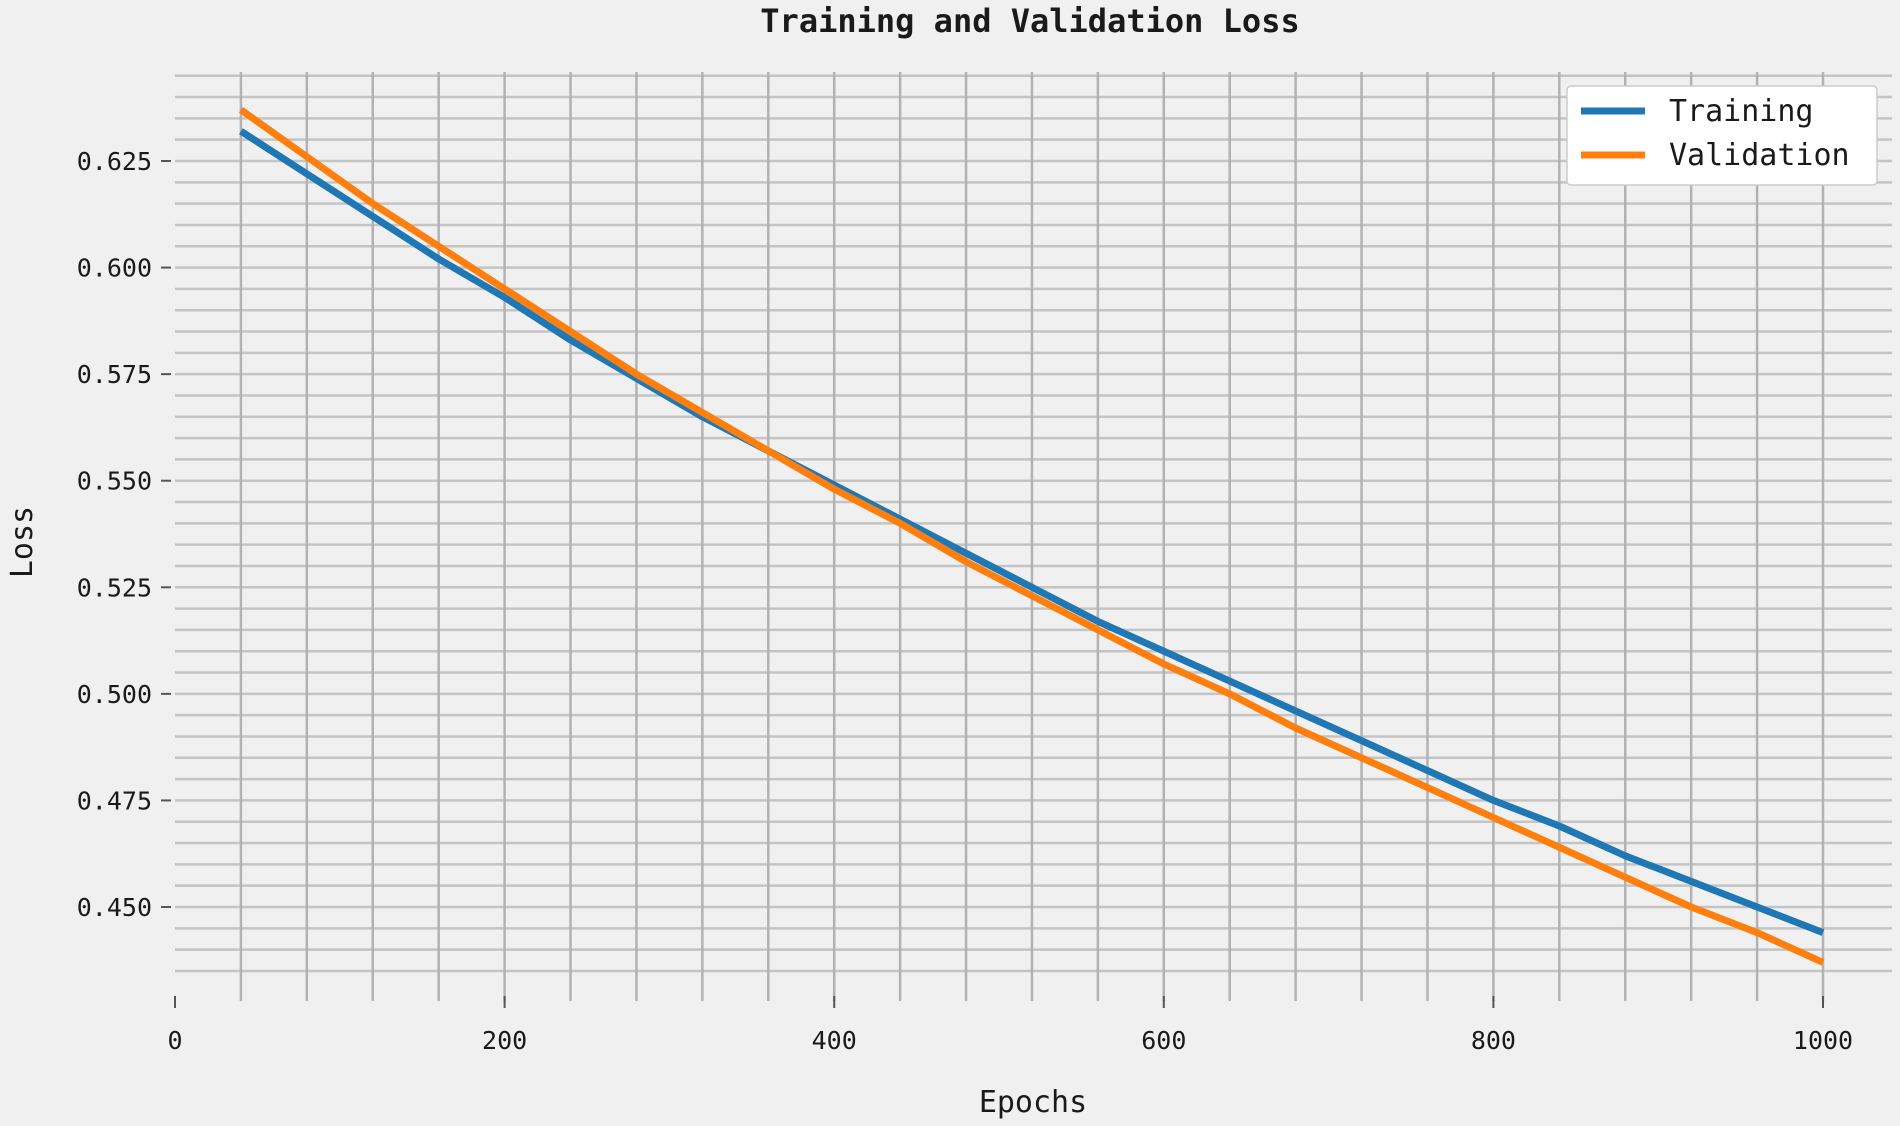 Image resolution: width=1900 pixels, height=1126 pixels. What do you see at coordinates (1029, 21) in the screenshot?
I see `chart-title: Training and Validation Loss` at bounding box center [1029, 21].